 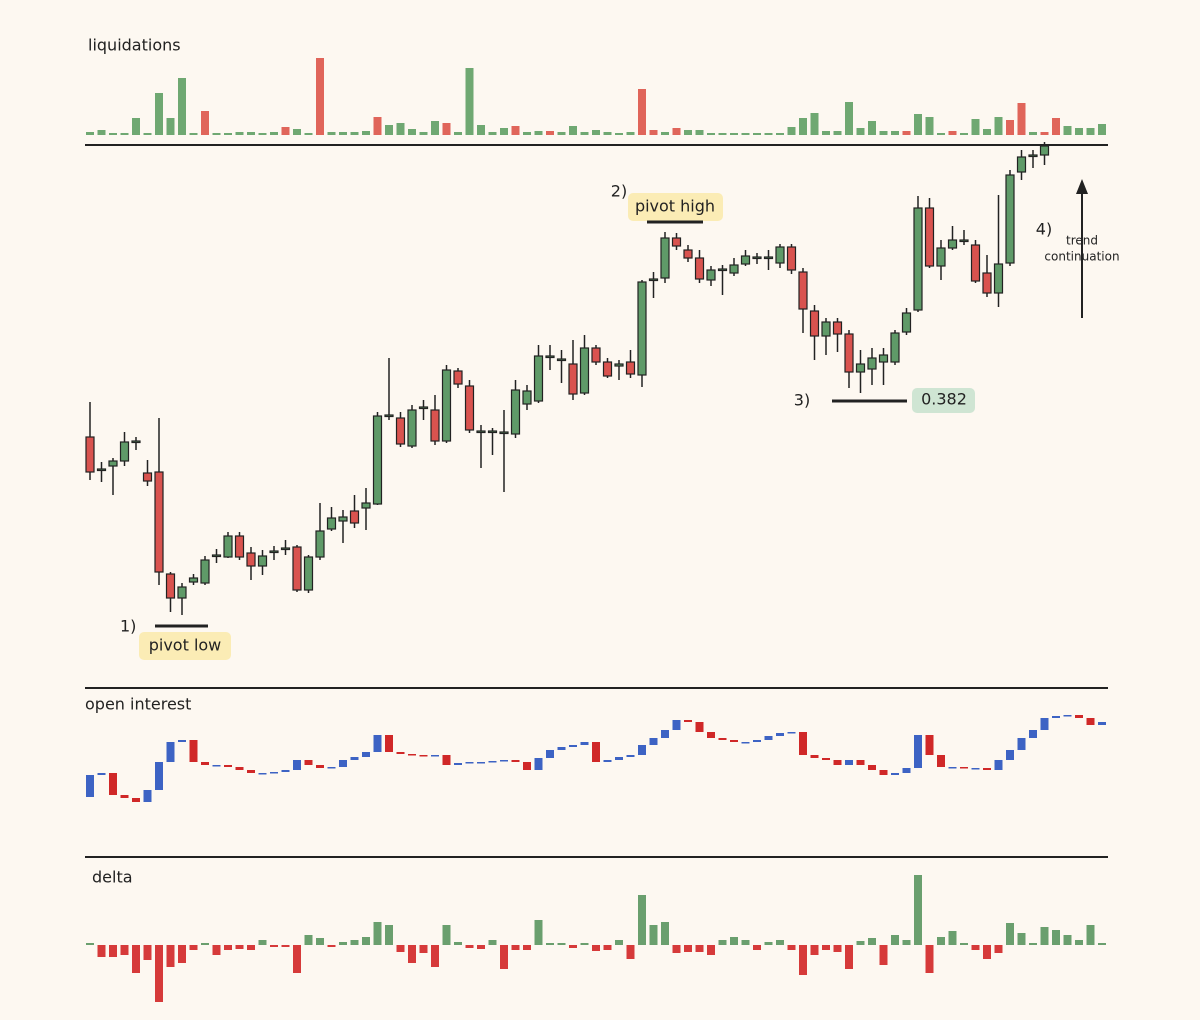 What do you see at coordinates (138, 704) in the screenshot?
I see `panel-title: open interest` at bounding box center [138, 704].